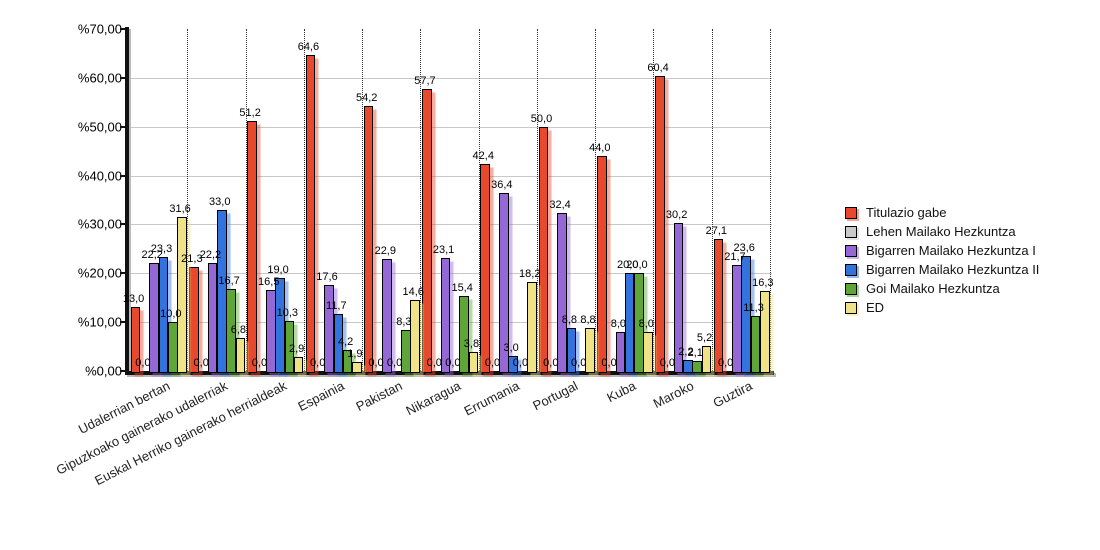 The image size is (1100, 550). I want to click on legend-item: Goi Mailako Hezkuntza, so click(942, 288).